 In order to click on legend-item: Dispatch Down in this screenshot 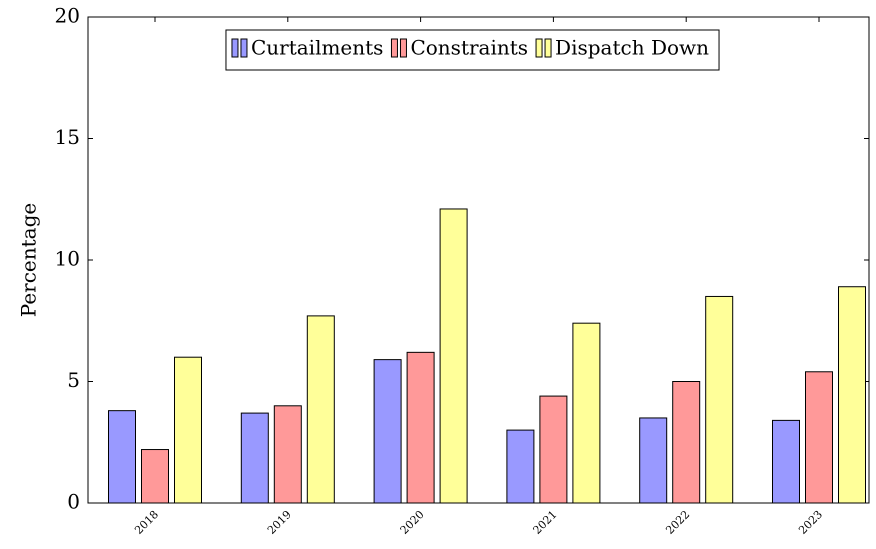, I will do `click(622, 48)`.